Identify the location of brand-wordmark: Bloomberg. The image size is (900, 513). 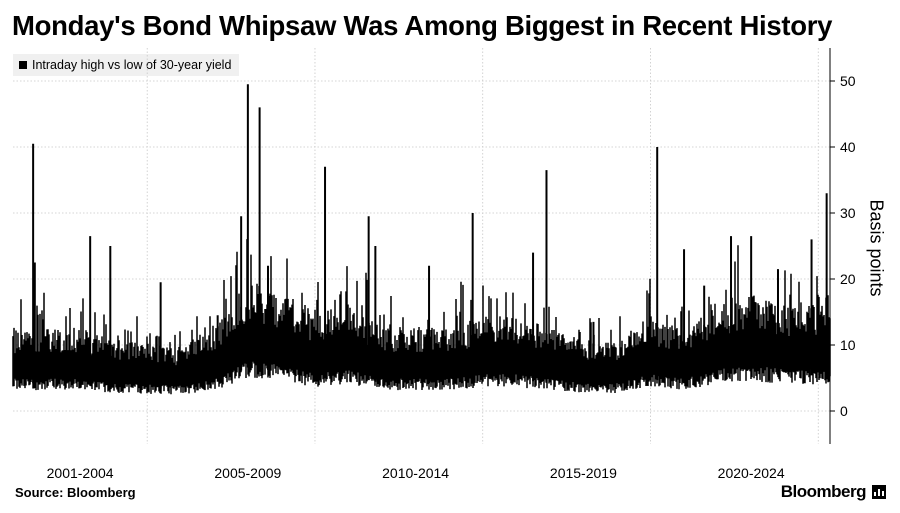
(823, 491).